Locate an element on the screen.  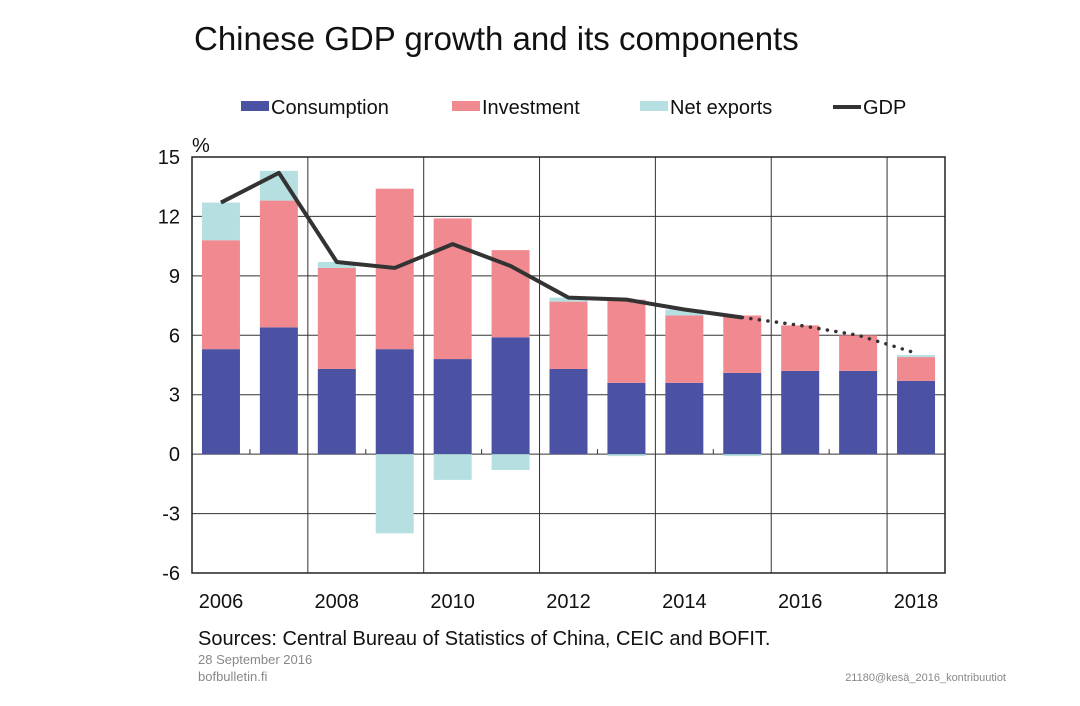
x-tick-label: 2014 is located at coordinates (684, 602).